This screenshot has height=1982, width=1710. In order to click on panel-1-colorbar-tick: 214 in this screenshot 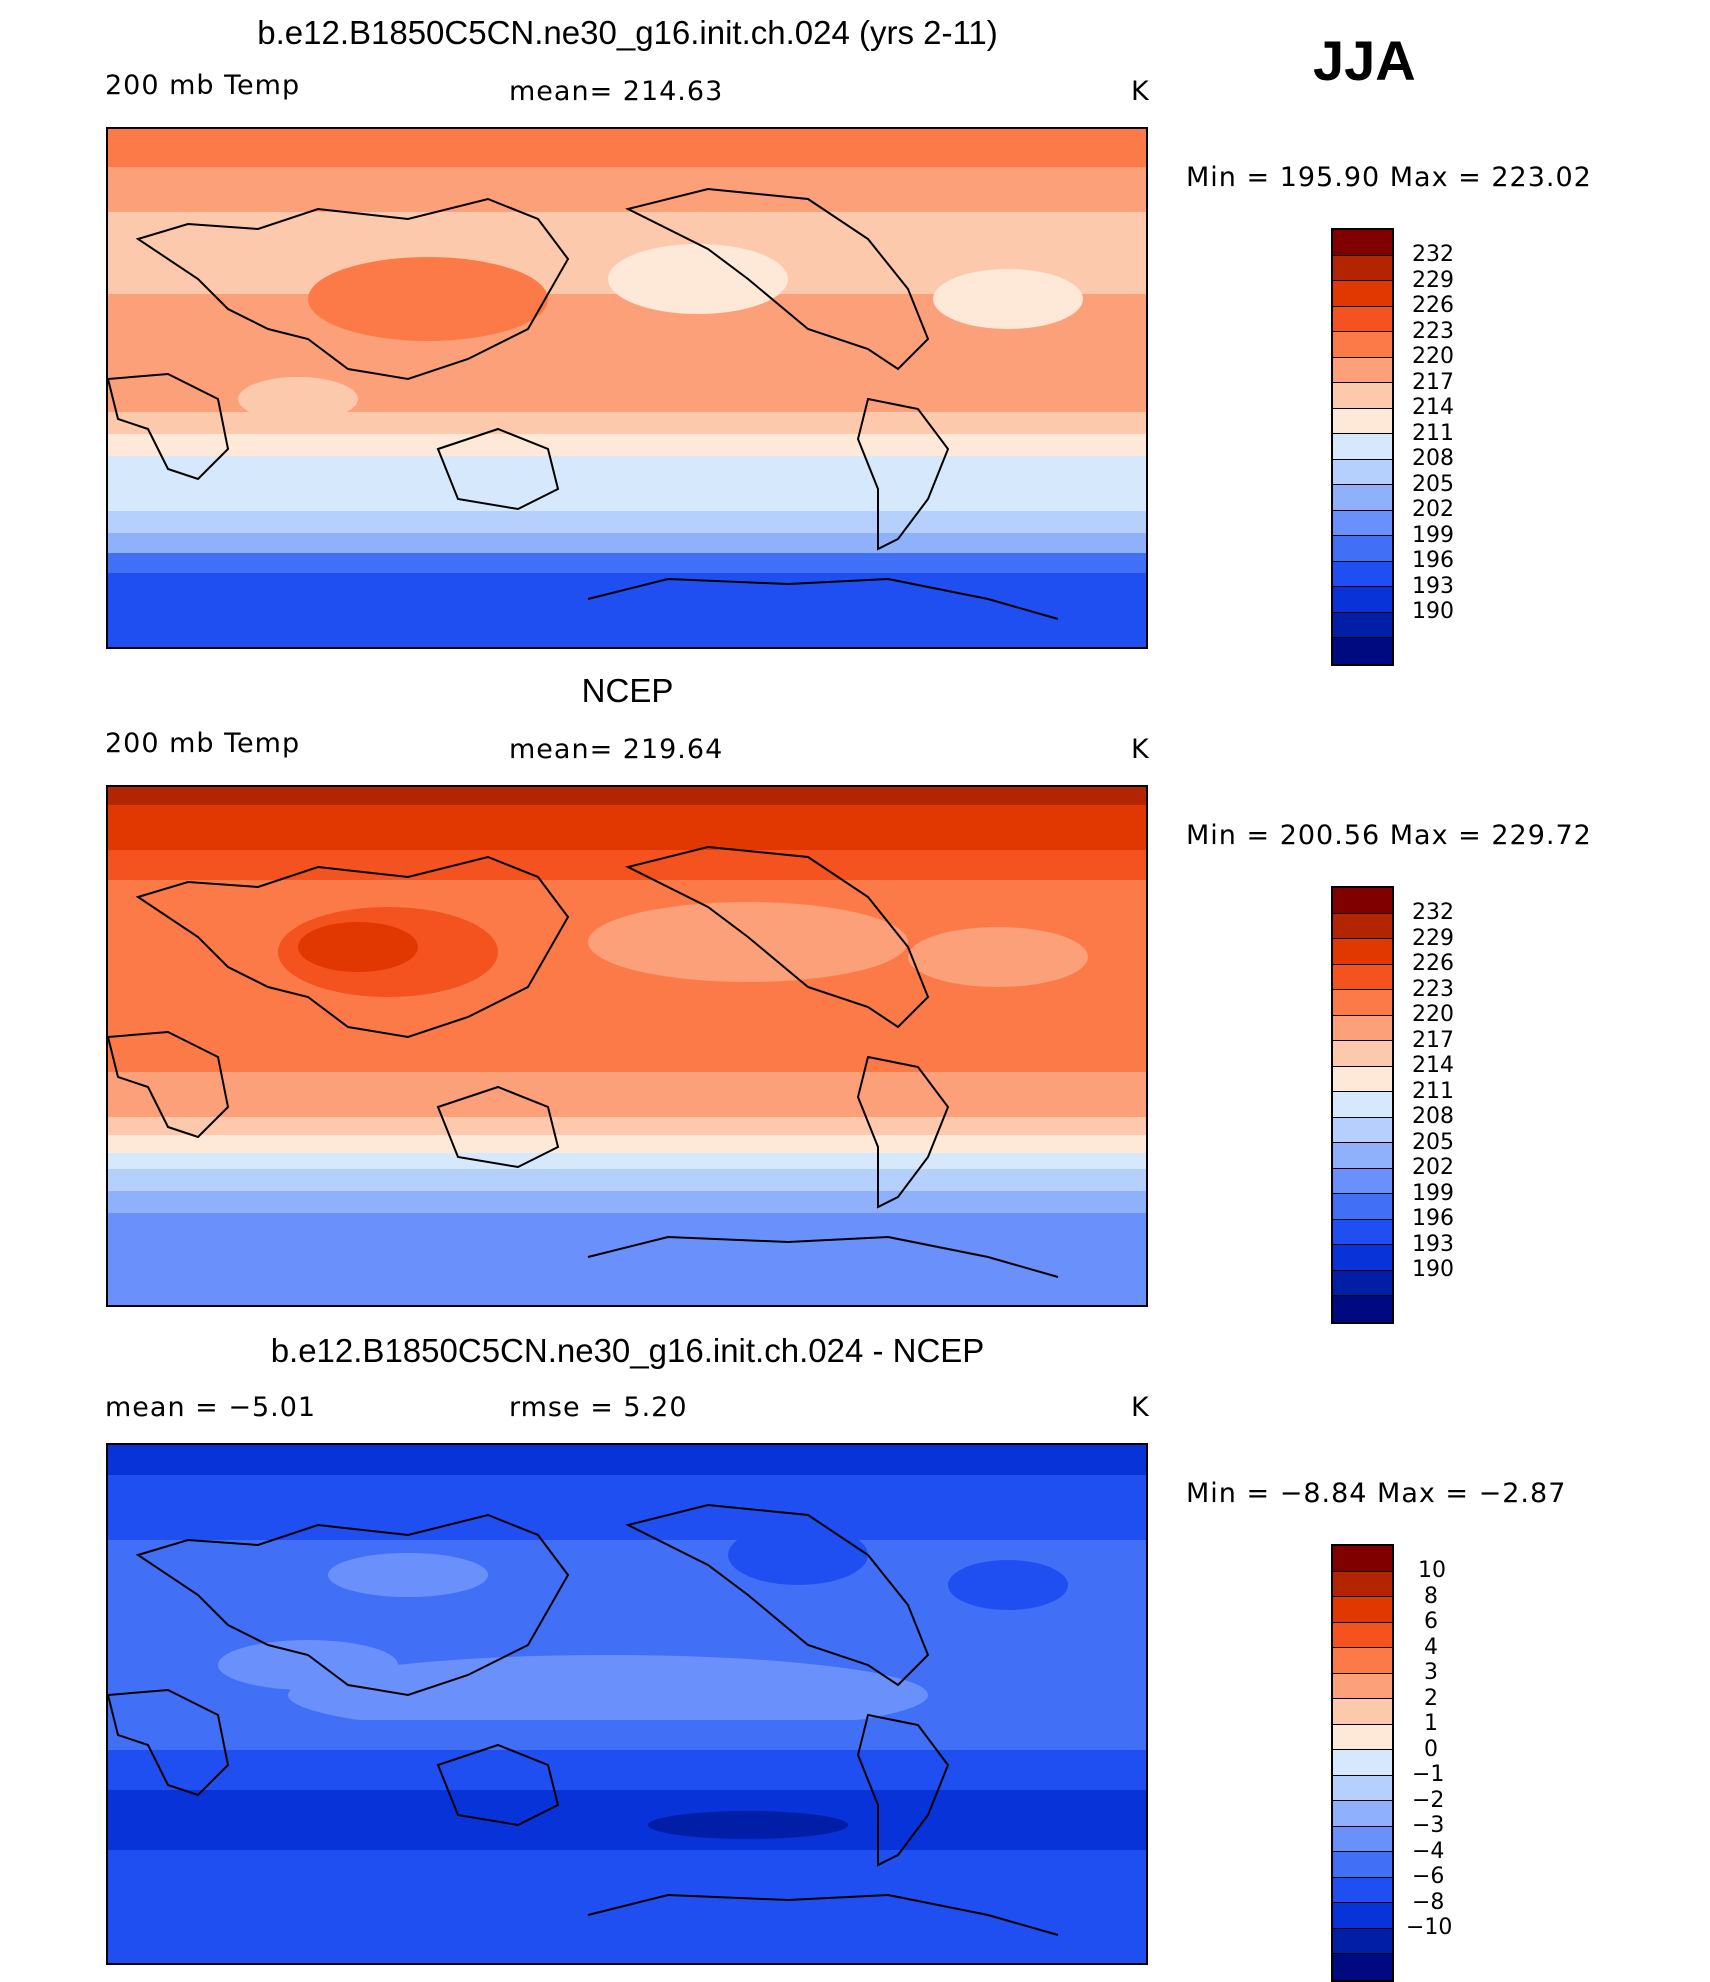, I will do `click(1433, 407)`.